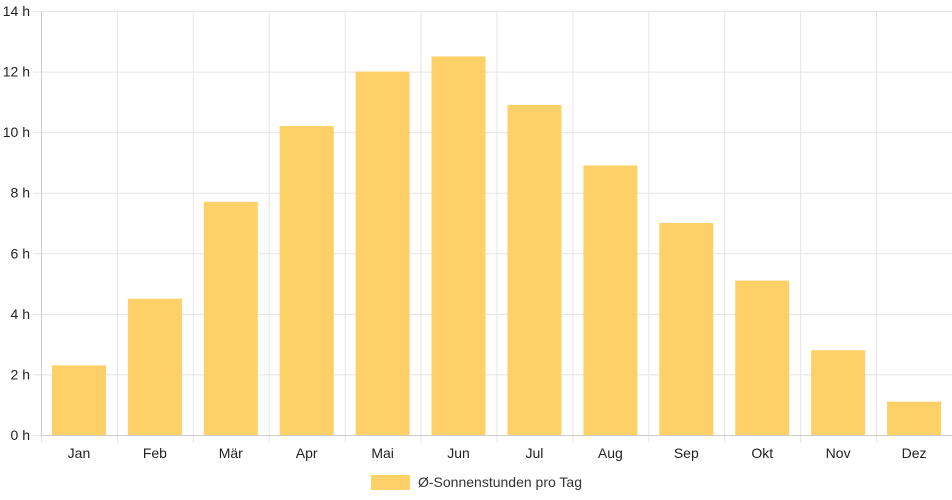  Describe the element at coordinates (231, 453) in the screenshot. I see `x-tick-label: Mär` at that location.